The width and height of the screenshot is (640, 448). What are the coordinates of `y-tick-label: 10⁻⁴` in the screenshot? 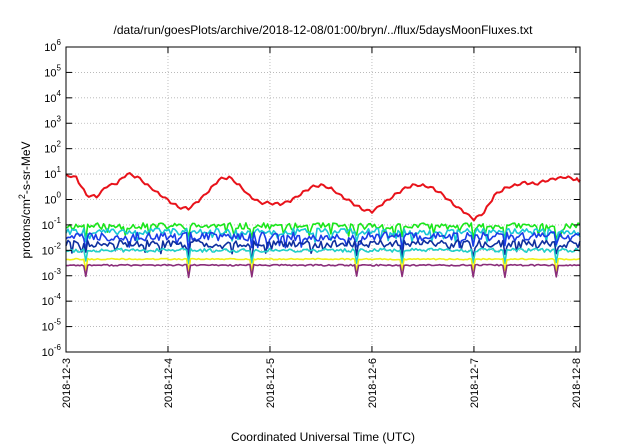 It's located at (52, 300).